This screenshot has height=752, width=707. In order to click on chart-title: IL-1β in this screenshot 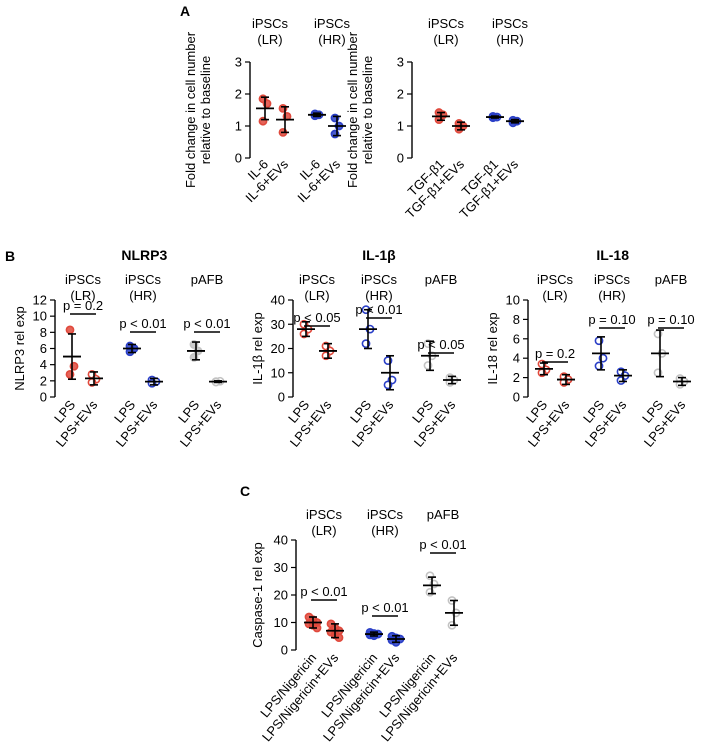, I will do `click(379, 255)`.